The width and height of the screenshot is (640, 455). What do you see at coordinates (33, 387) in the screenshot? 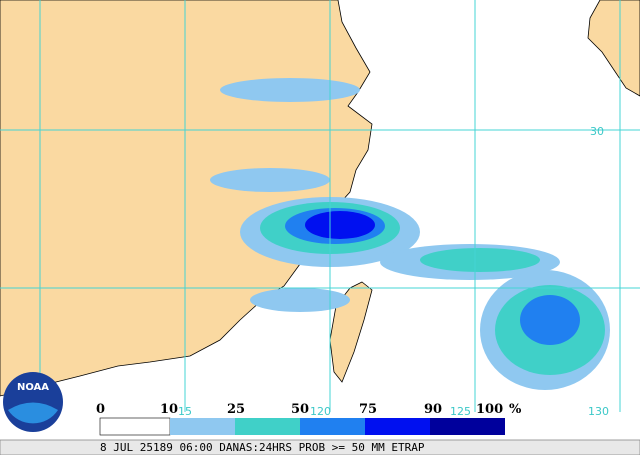
I see `logo-text: NOAA` at bounding box center [33, 387].